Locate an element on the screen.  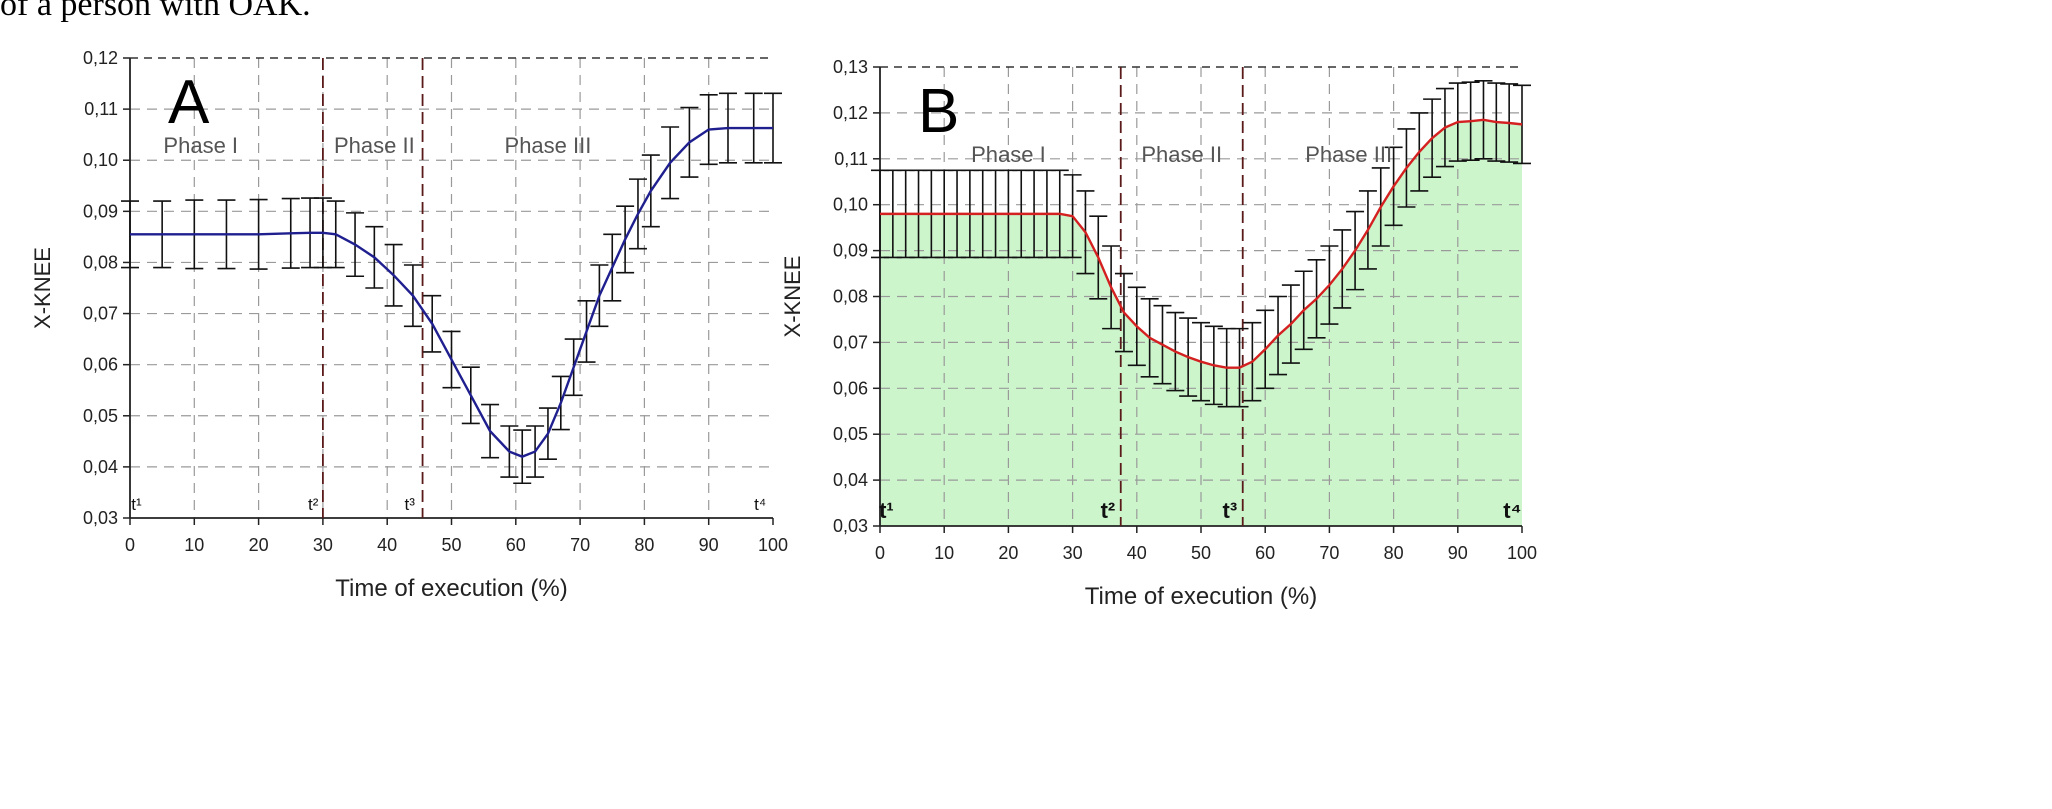
panel-label: B is located at coordinates (938, 111).